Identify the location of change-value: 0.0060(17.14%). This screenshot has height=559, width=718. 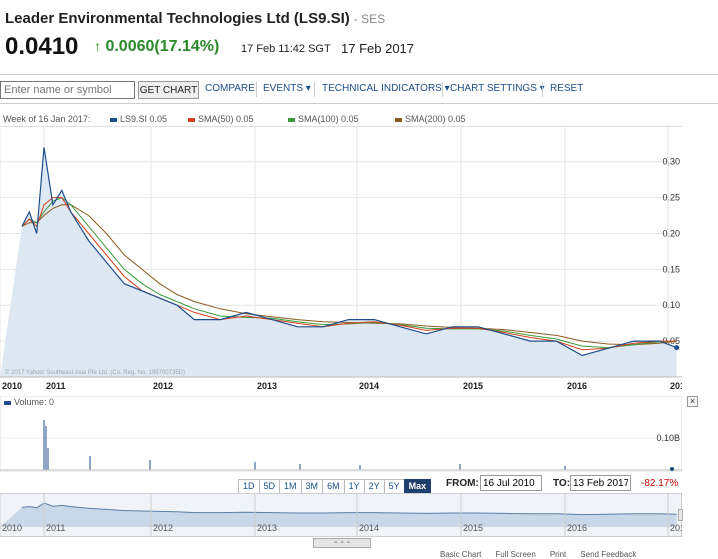
(162, 46).